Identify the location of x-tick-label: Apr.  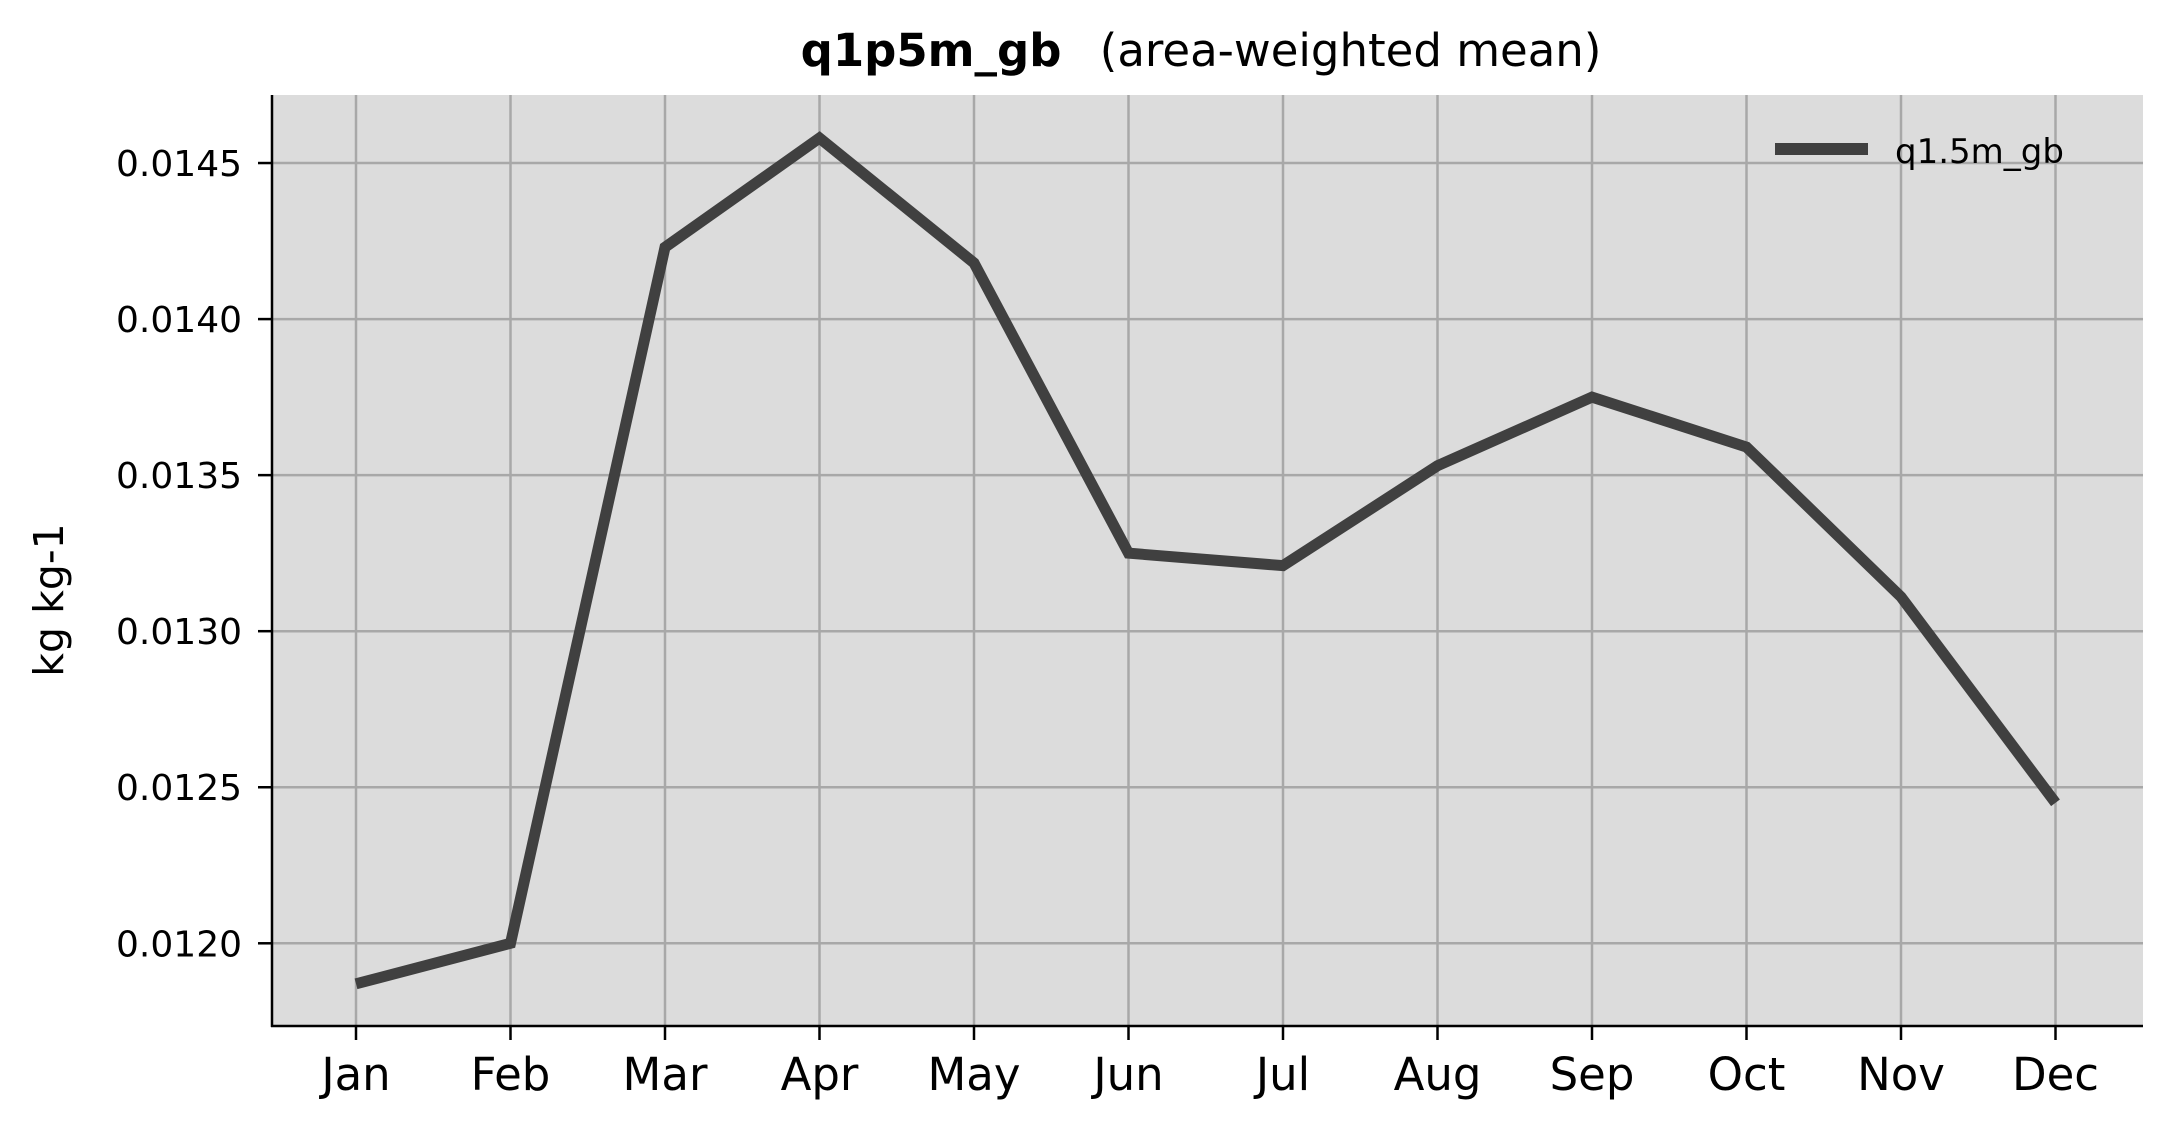
(820, 1074).